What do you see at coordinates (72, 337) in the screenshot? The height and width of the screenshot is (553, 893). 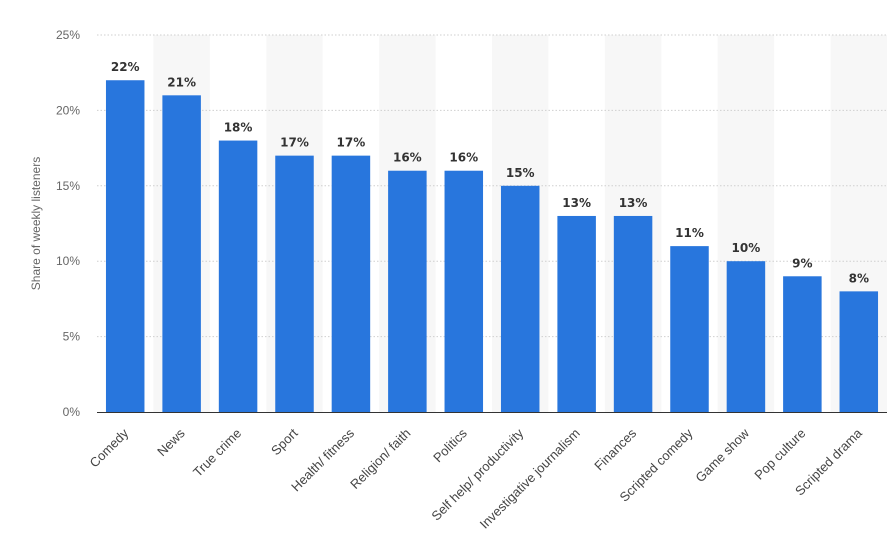 I see `y-tick-label: 5%` at bounding box center [72, 337].